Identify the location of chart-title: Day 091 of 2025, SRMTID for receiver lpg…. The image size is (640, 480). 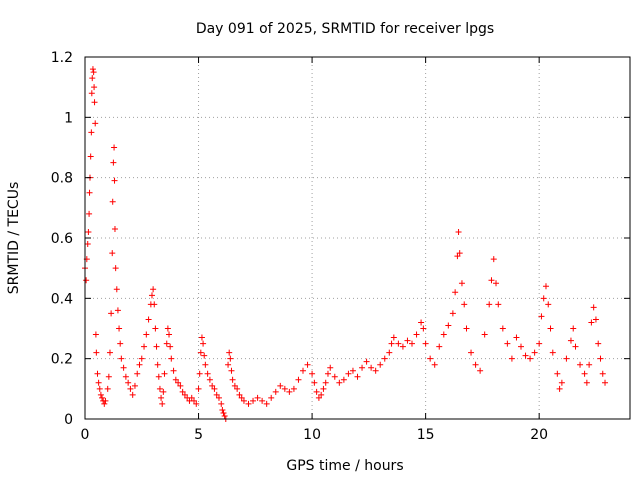
(345, 29).